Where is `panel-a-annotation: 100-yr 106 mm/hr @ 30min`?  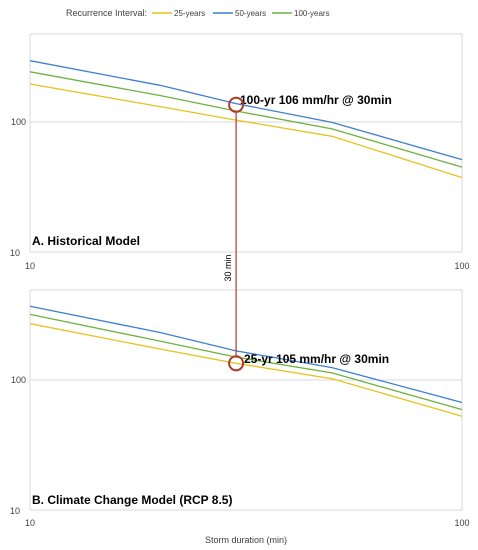
panel-a-annotation: 100-yr 106 mm/hr @ 30min is located at coordinates (316, 100).